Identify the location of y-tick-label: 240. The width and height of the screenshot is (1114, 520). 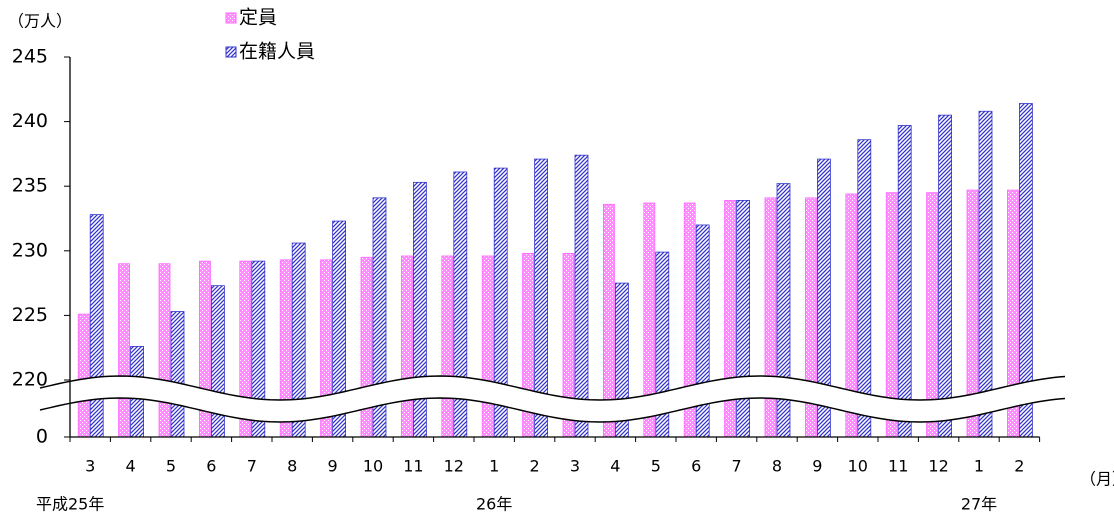
(30, 121).